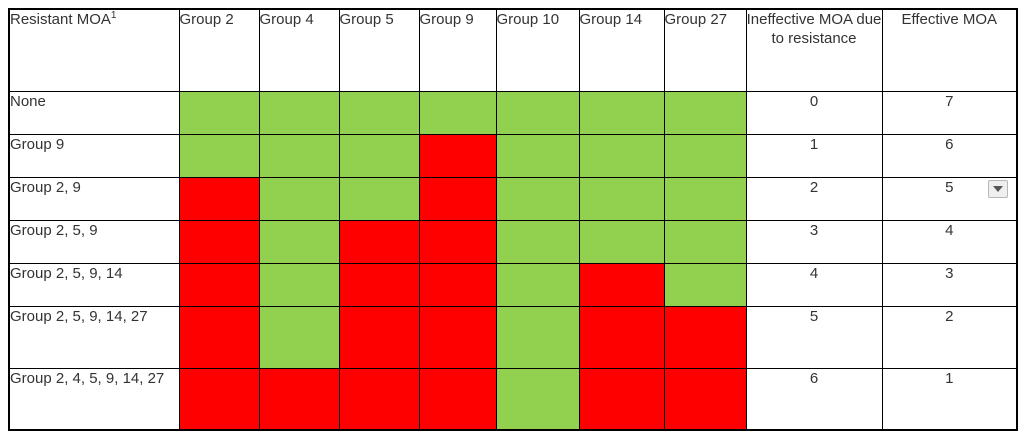  What do you see at coordinates (949, 198) in the screenshot?
I see `effective-count-with-dropdown: 5` at bounding box center [949, 198].